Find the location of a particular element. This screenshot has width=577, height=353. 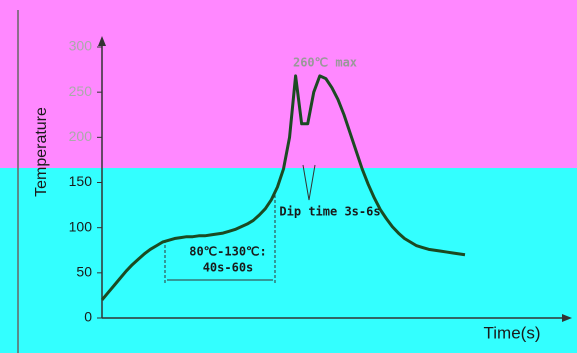

annotation: Dip time 3s-6s is located at coordinates (329, 212).